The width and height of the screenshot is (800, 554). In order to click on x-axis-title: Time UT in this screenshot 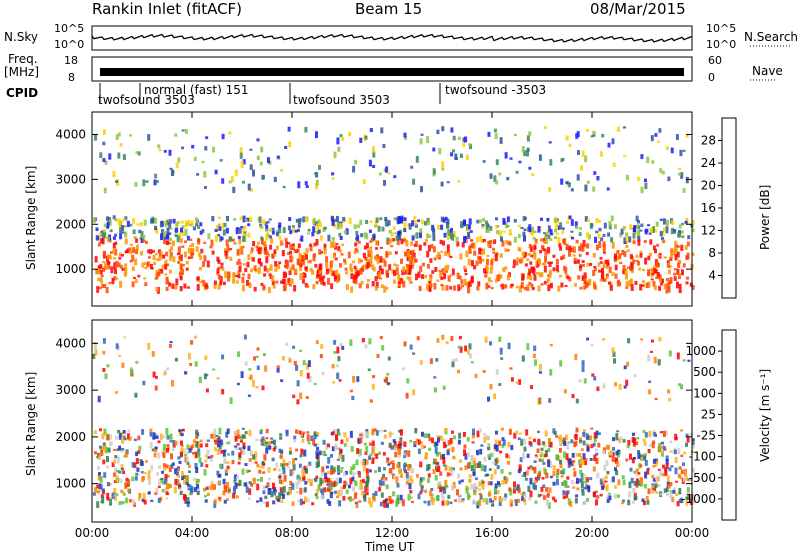, I will do `click(390, 547)`.